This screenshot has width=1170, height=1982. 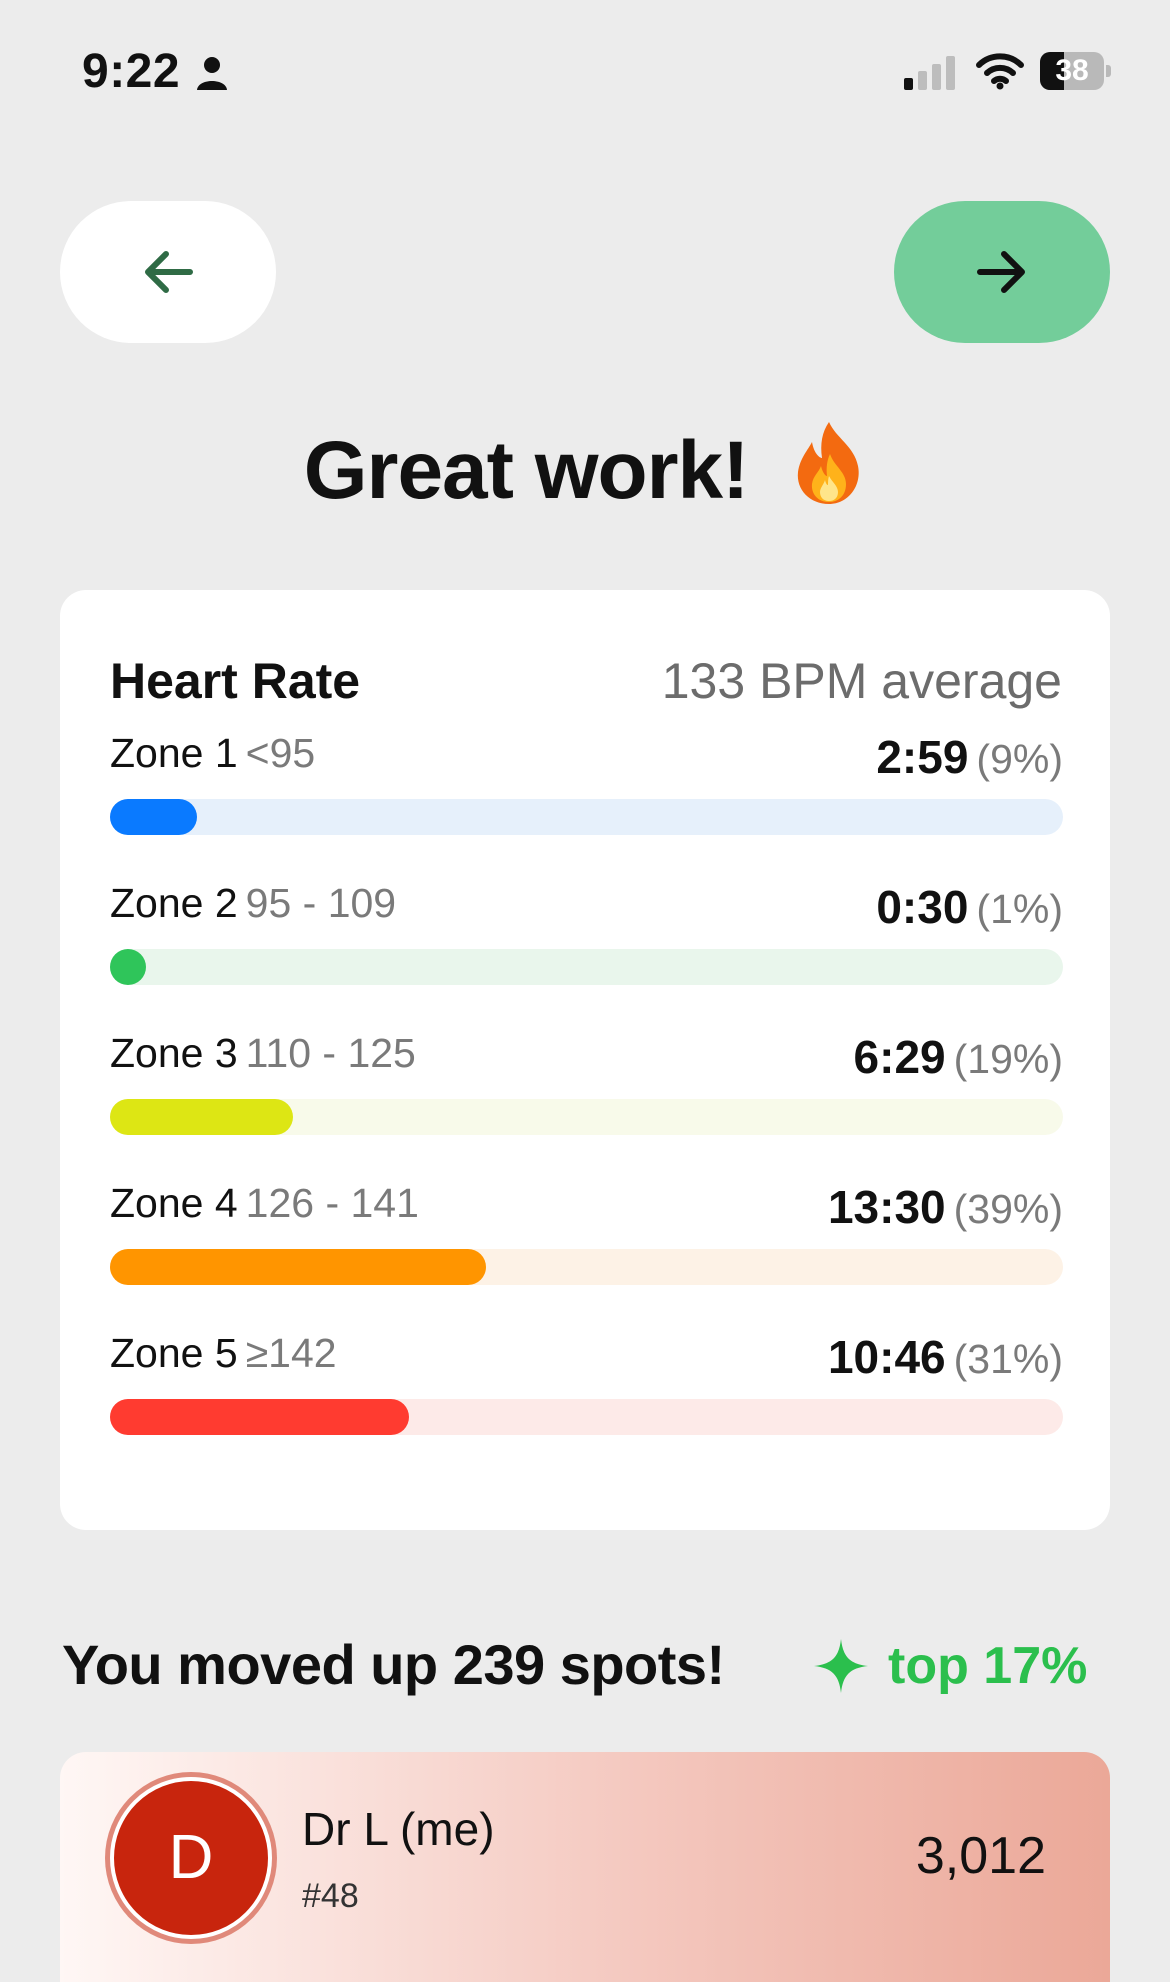 I want to click on leaderboard-rank: #48, so click(x=330, y=1896).